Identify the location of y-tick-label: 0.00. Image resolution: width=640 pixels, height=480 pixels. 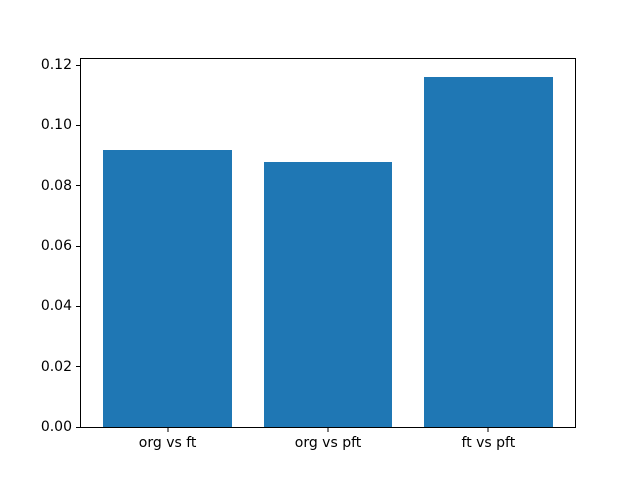
(56, 427).